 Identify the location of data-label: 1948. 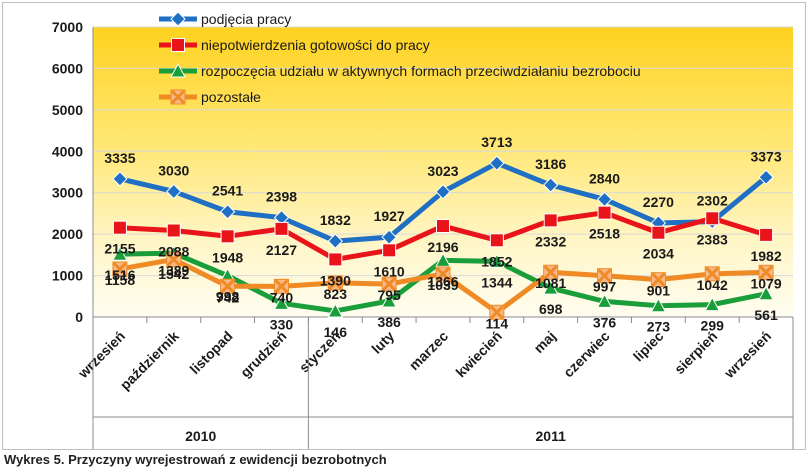
(227, 257).